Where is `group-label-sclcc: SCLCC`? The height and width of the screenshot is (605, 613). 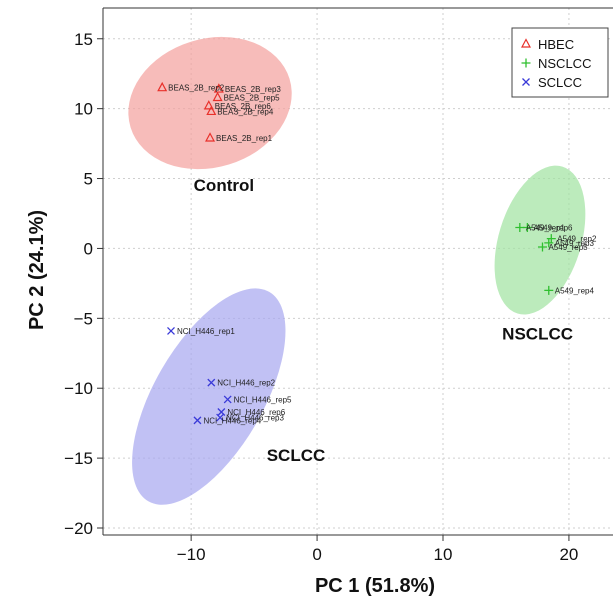 group-label-sclcc: SCLCC is located at coordinates (296, 455).